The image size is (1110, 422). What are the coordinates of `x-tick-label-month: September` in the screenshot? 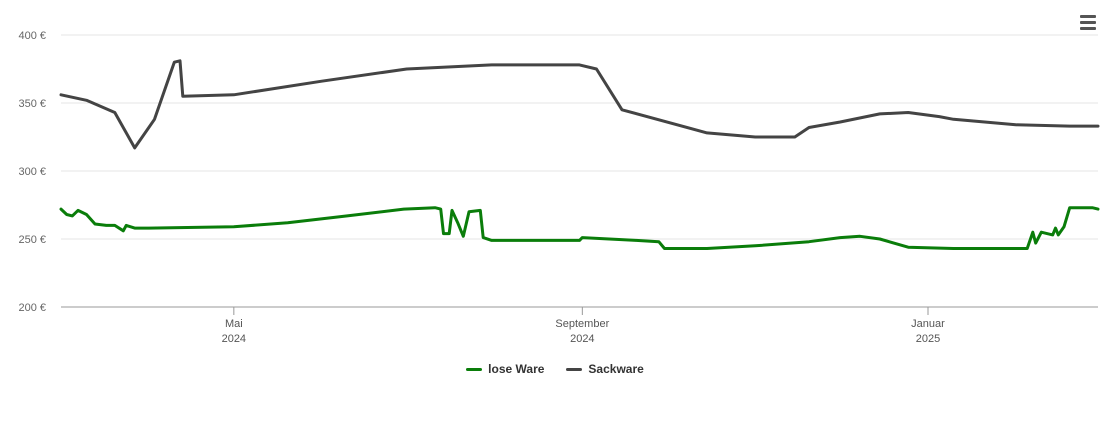 It's located at (582, 324).